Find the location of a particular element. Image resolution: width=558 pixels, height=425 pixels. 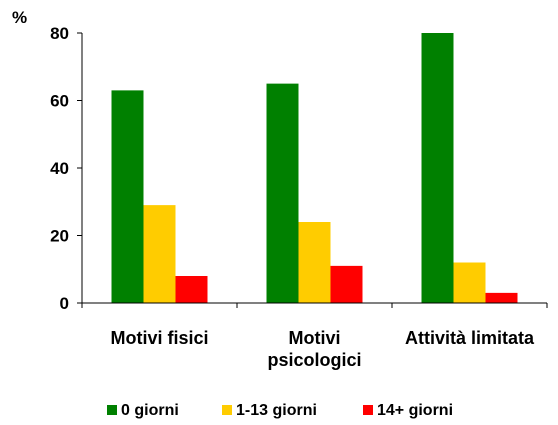

y-tick-label: 0 is located at coordinates (64, 303).